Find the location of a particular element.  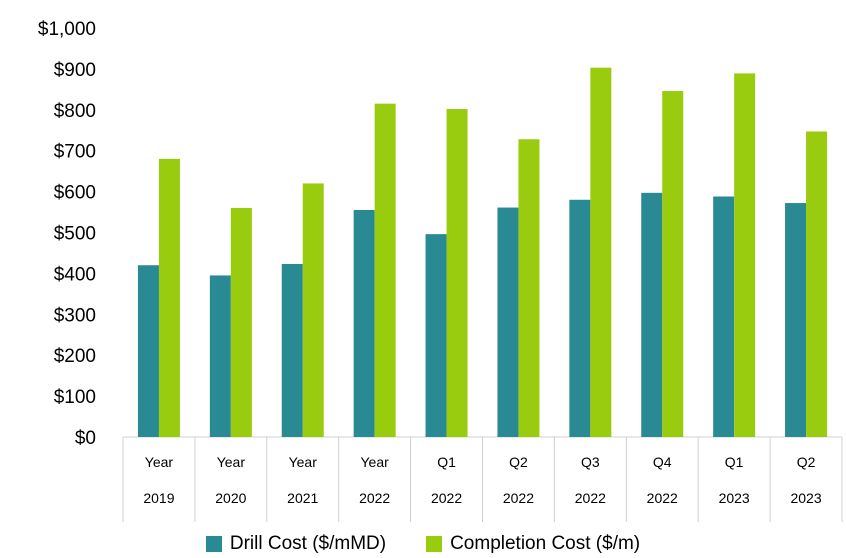

legend-swatch-completion-cost is located at coordinates (434, 544).